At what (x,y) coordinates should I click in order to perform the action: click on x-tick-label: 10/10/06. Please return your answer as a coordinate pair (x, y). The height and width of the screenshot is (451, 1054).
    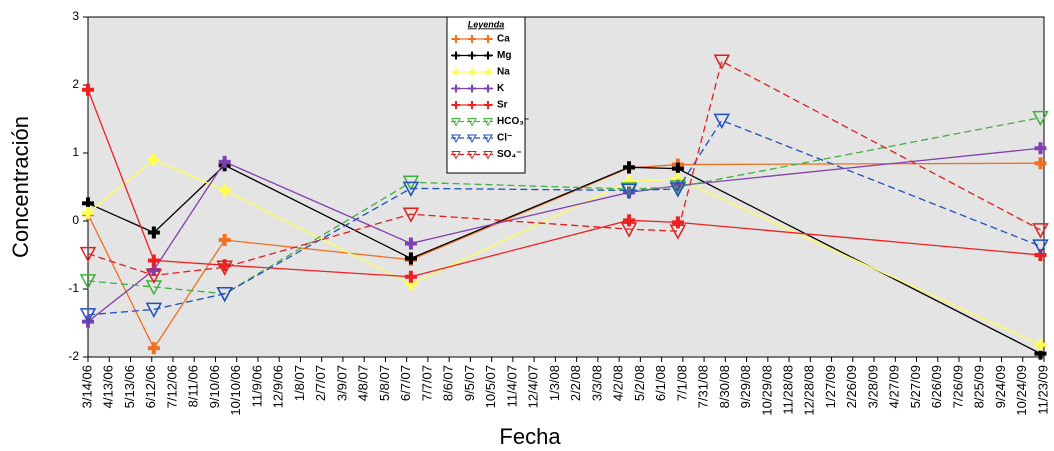
    Looking at the image, I should click on (235, 390).